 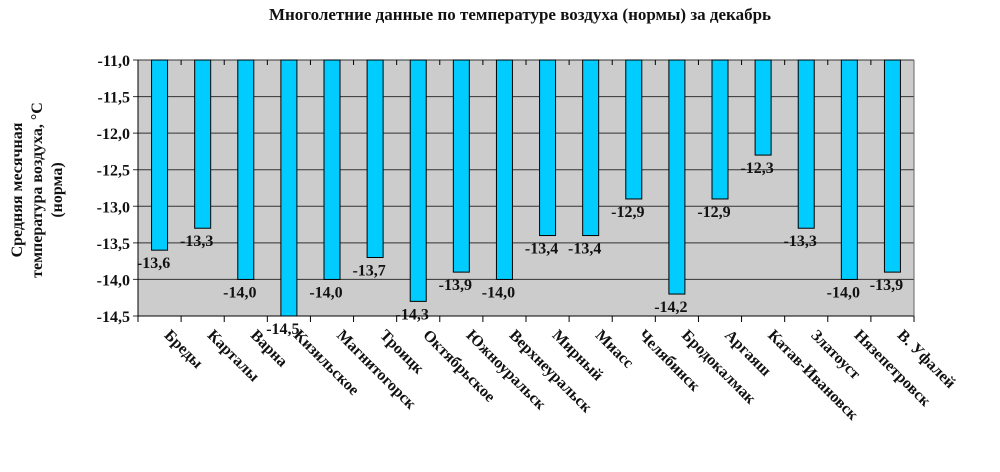 I want to click on y-axis-label-line-2: температура воздуха, °С, so click(x=37, y=190).